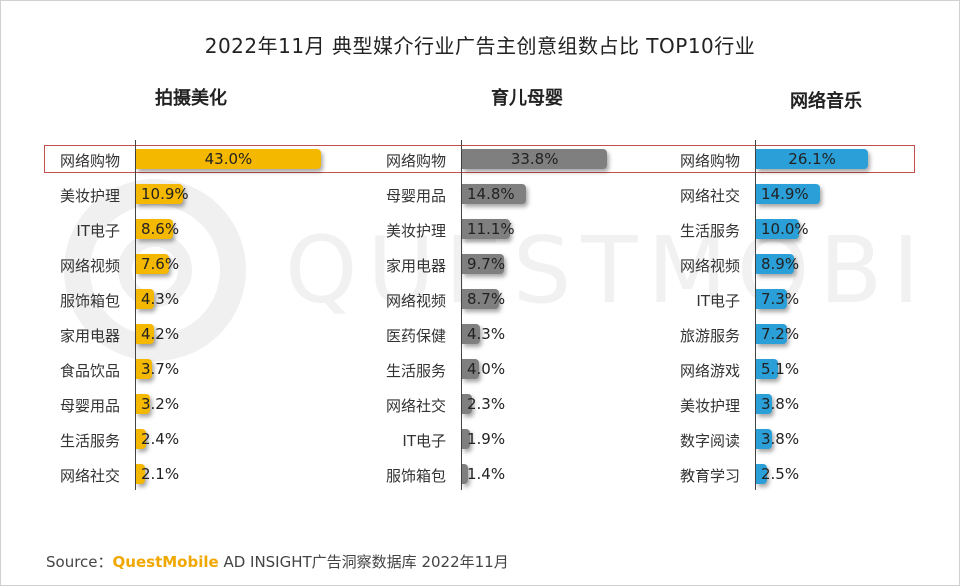  I want to click on source-brand: QuestMobile, so click(165, 562).